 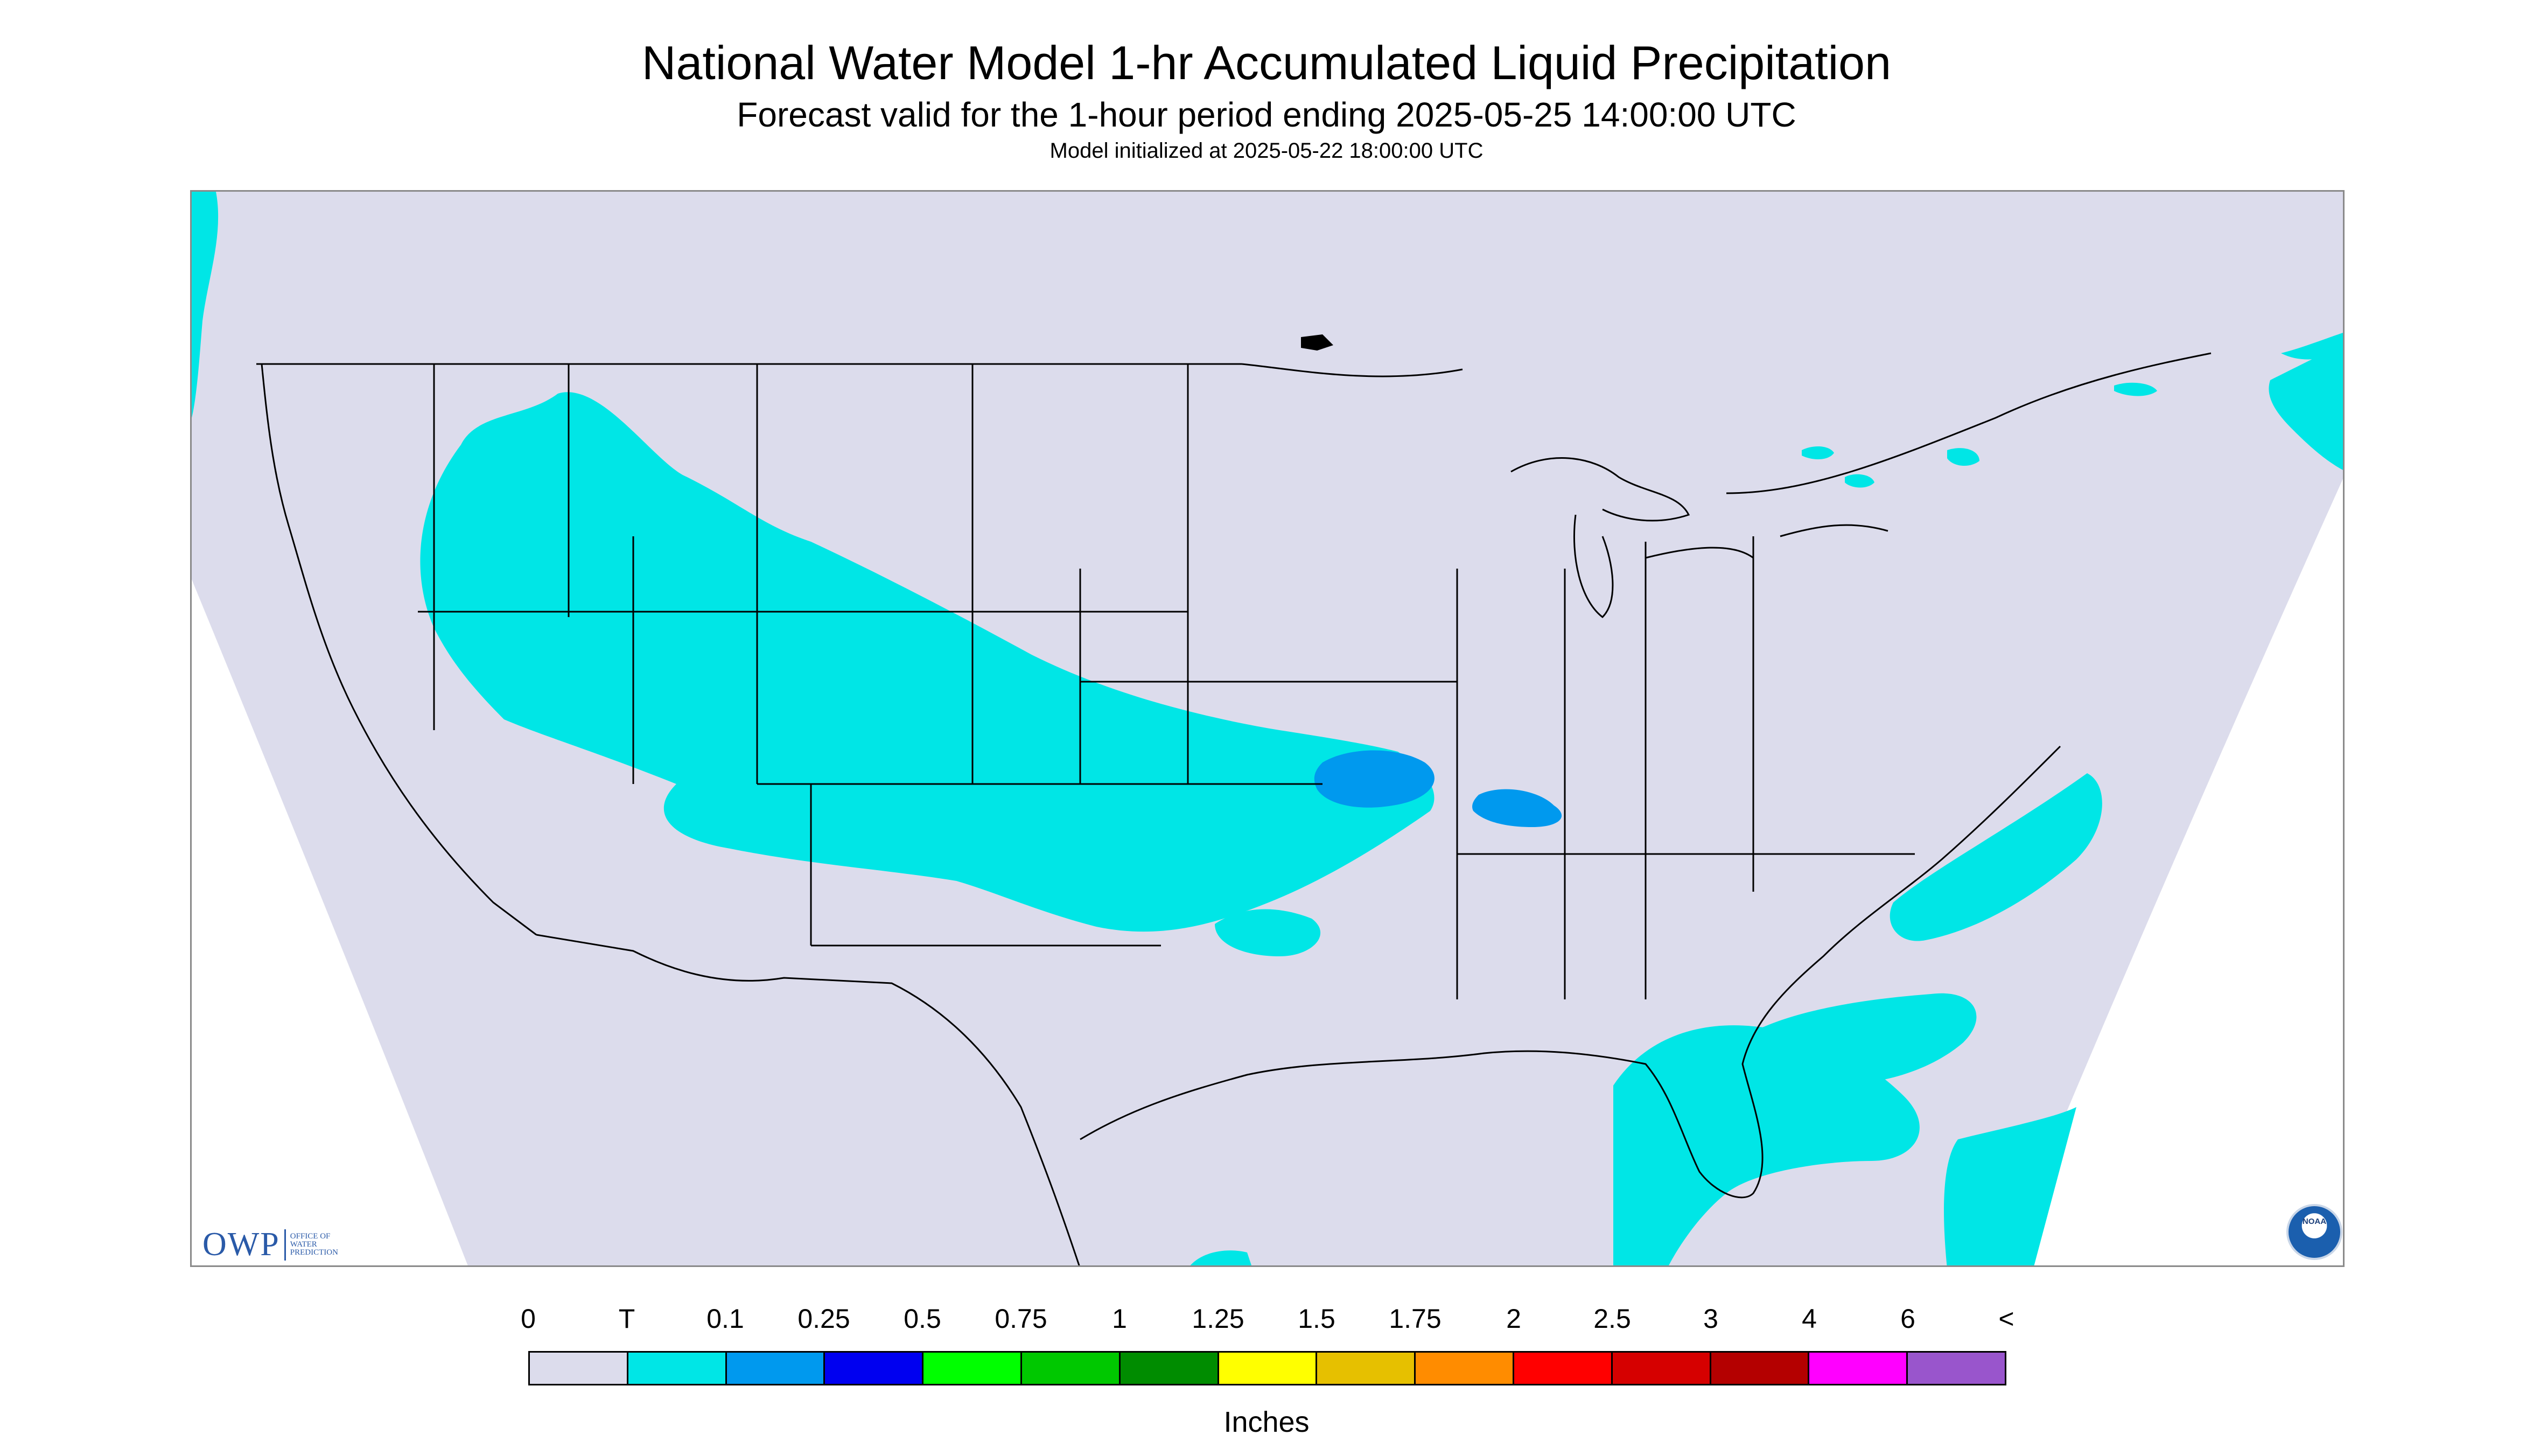 I want to click on precip-gulf-stream-band, so click(x=2010, y=1186).